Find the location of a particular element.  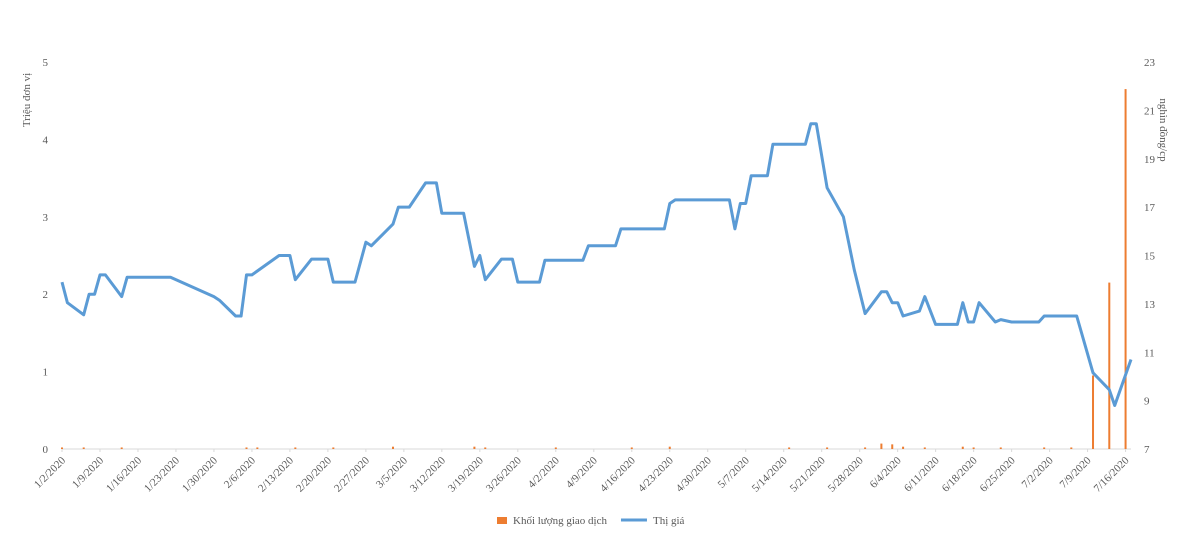

y-tick-label: 3 is located at coordinates (46, 218).